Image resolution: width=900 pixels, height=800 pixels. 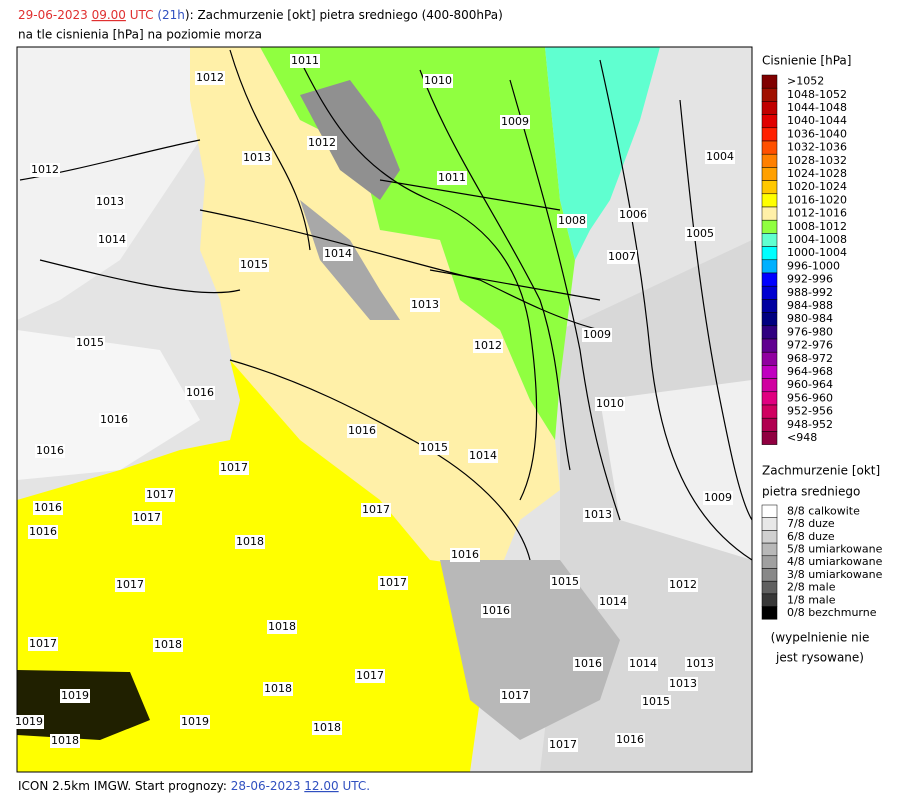 What do you see at coordinates (810, 318) in the screenshot?
I see `legend-label: 980-984` at bounding box center [810, 318].